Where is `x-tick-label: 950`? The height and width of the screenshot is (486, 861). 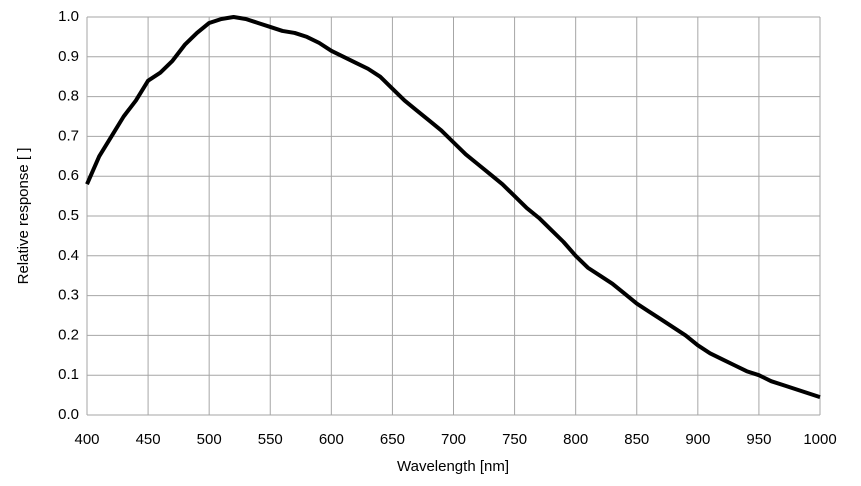 x-tick-label: 950 is located at coordinates (758, 439).